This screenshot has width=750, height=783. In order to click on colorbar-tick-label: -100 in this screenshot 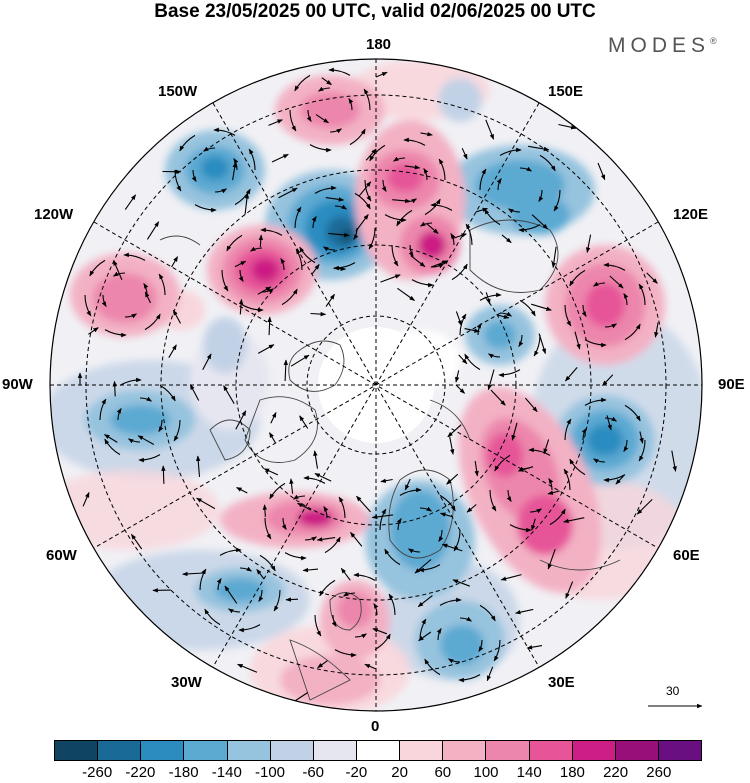, I will do `click(270, 772)`.